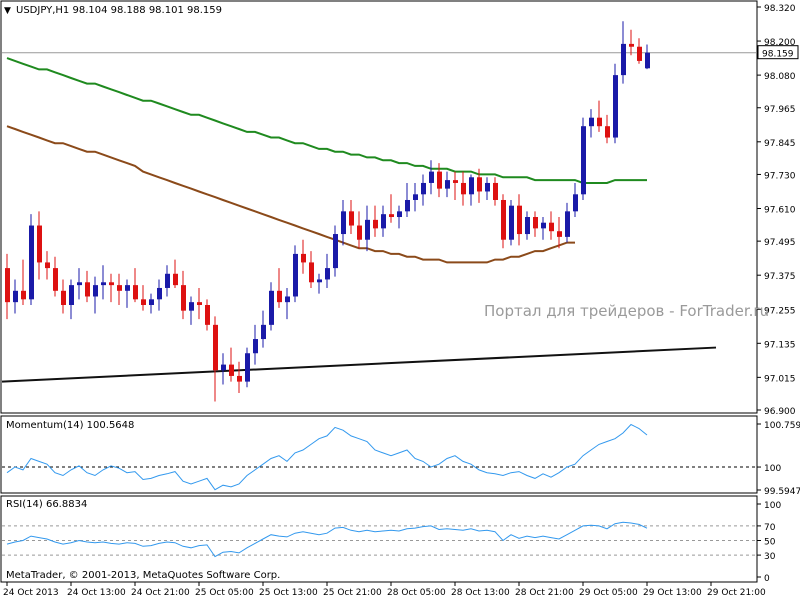 The height and width of the screenshot is (600, 800). What do you see at coordinates (736, 593) in the screenshot?
I see `time-tick-label: 29 Oct 21:00` at bounding box center [736, 593].